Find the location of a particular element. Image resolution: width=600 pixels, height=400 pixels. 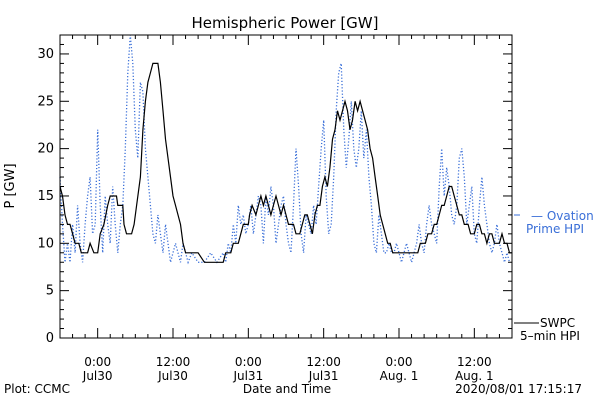

legend-ovation-label-line2: Prime HPI is located at coordinates (555, 229).